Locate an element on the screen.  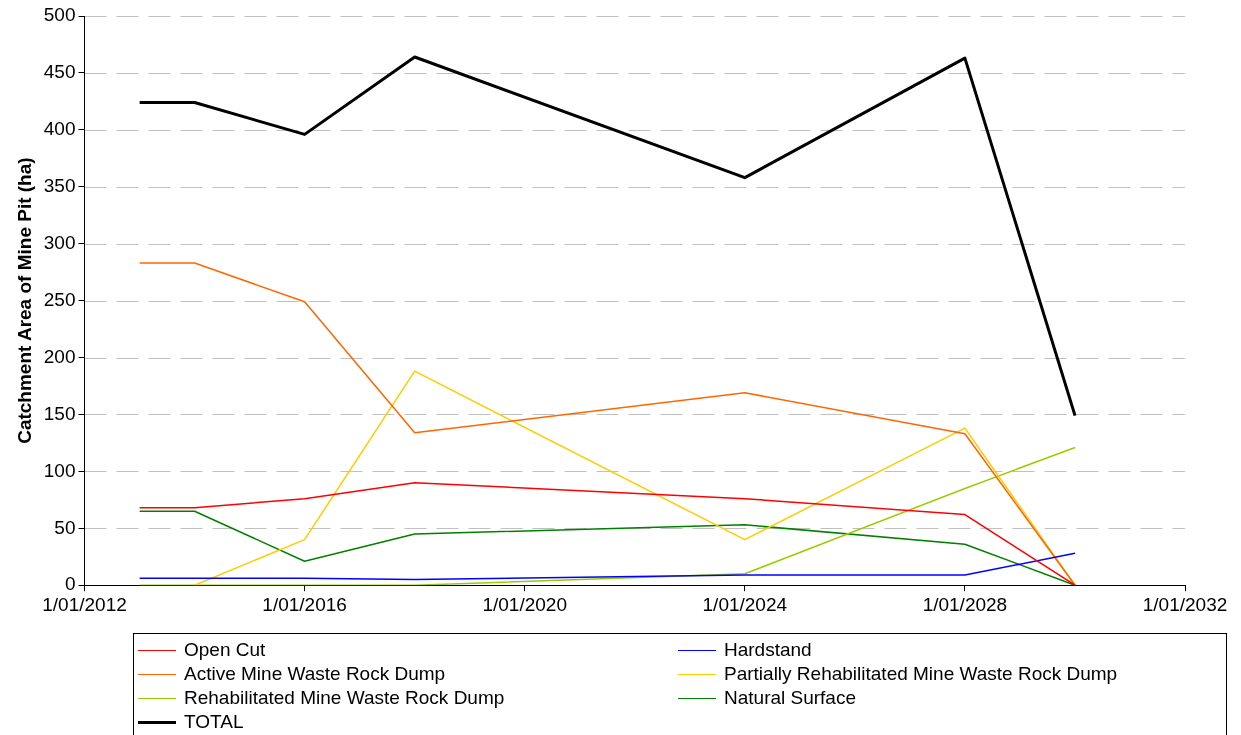
y-tick-label: 450 is located at coordinates (59, 72).